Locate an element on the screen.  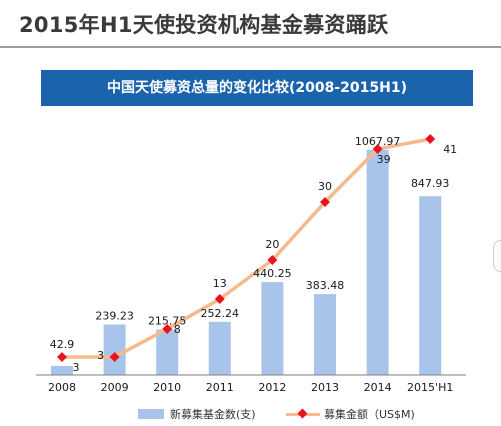
legend-item-line: 募集金额（US$M) is located at coordinates (350, 414).